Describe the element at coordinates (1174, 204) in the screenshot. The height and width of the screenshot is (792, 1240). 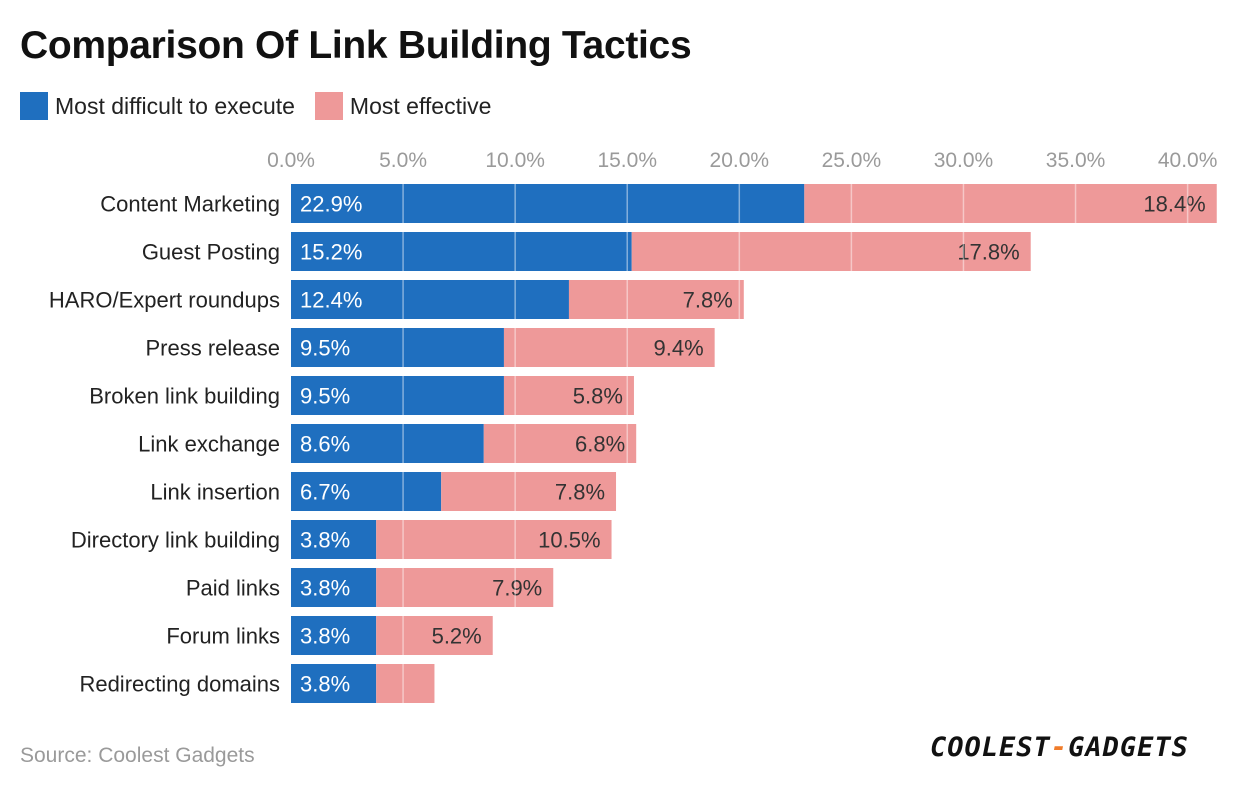
I see `data-label-effective: 18.4%` at that location.